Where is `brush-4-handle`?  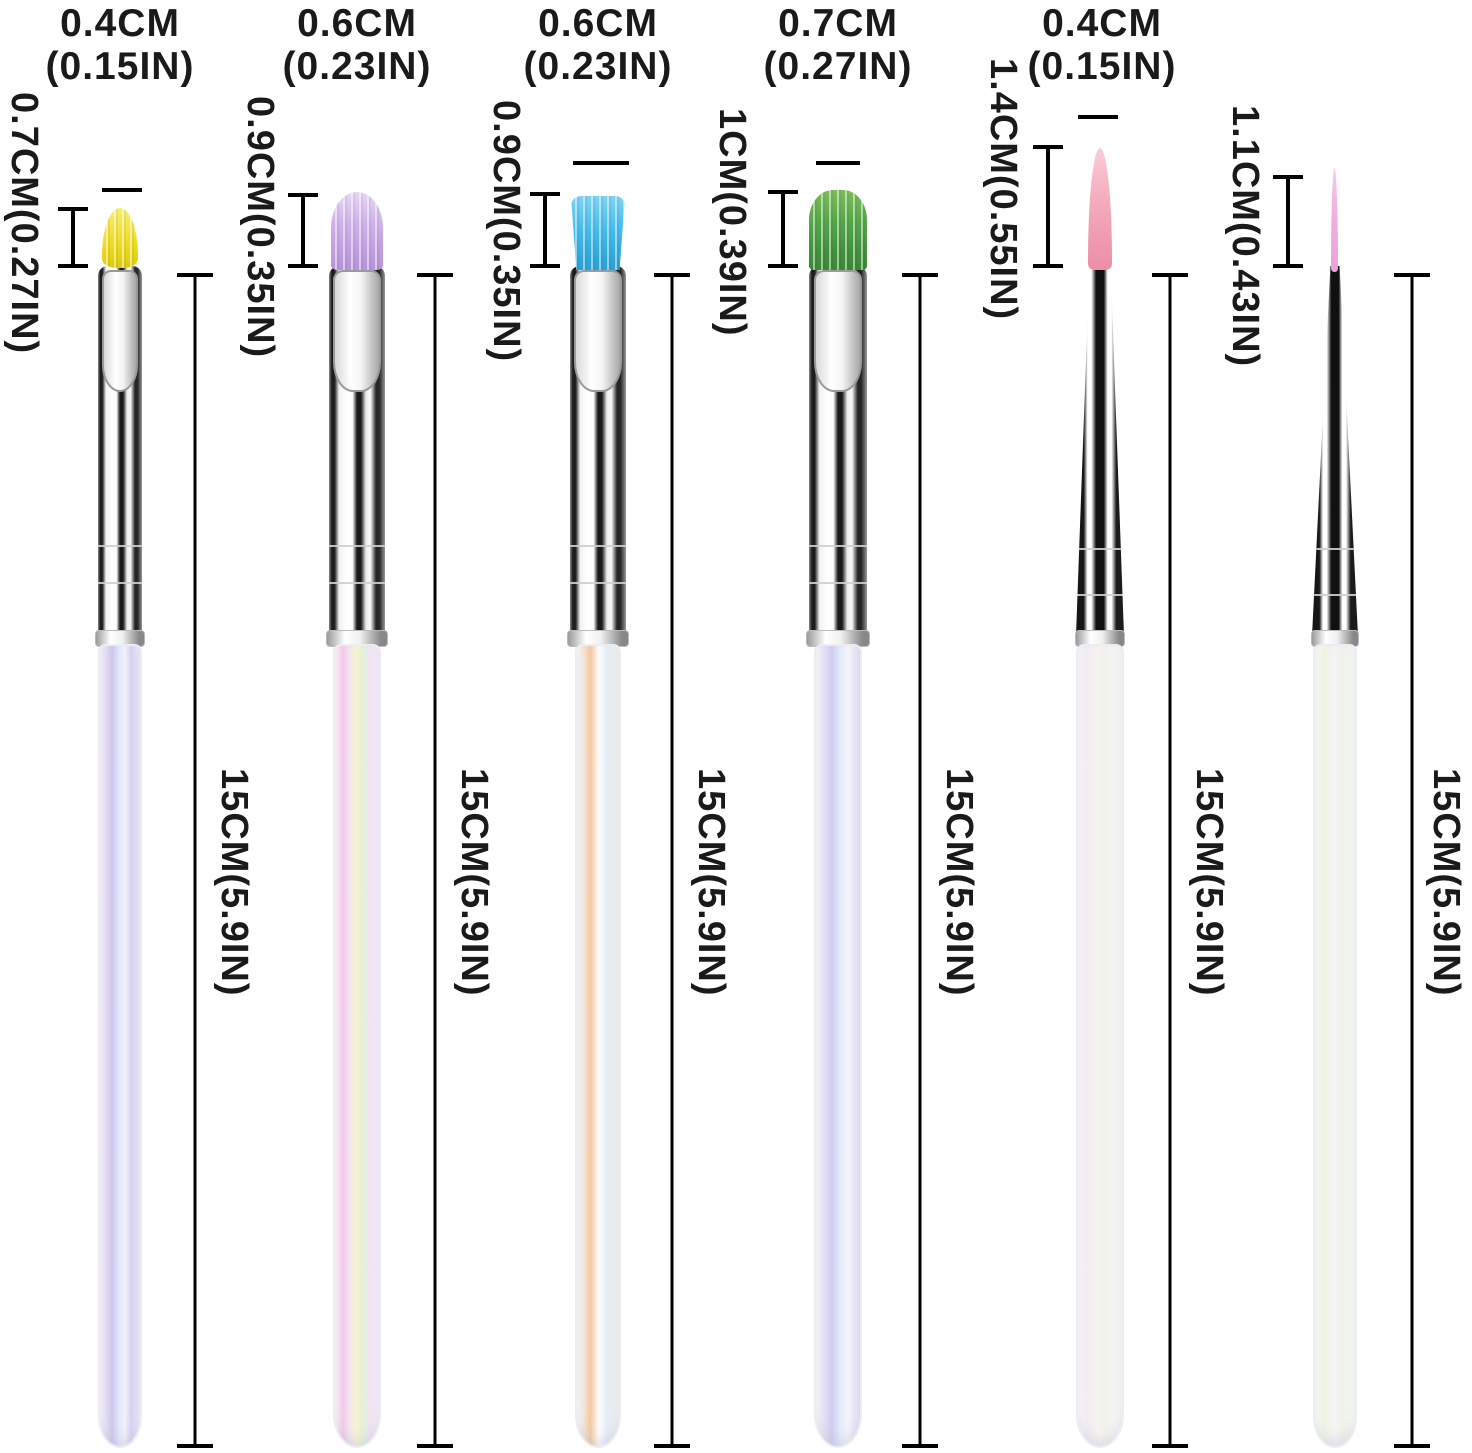 brush-4-handle is located at coordinates (838, 1046).